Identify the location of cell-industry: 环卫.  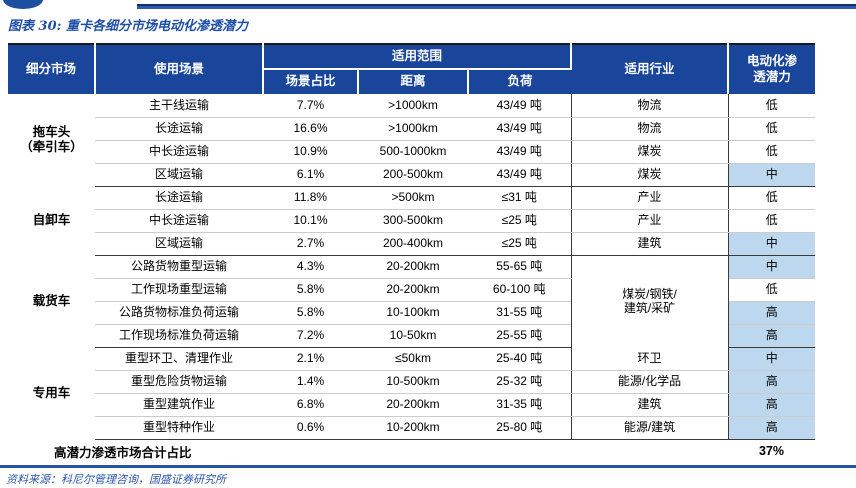
(649, 359).